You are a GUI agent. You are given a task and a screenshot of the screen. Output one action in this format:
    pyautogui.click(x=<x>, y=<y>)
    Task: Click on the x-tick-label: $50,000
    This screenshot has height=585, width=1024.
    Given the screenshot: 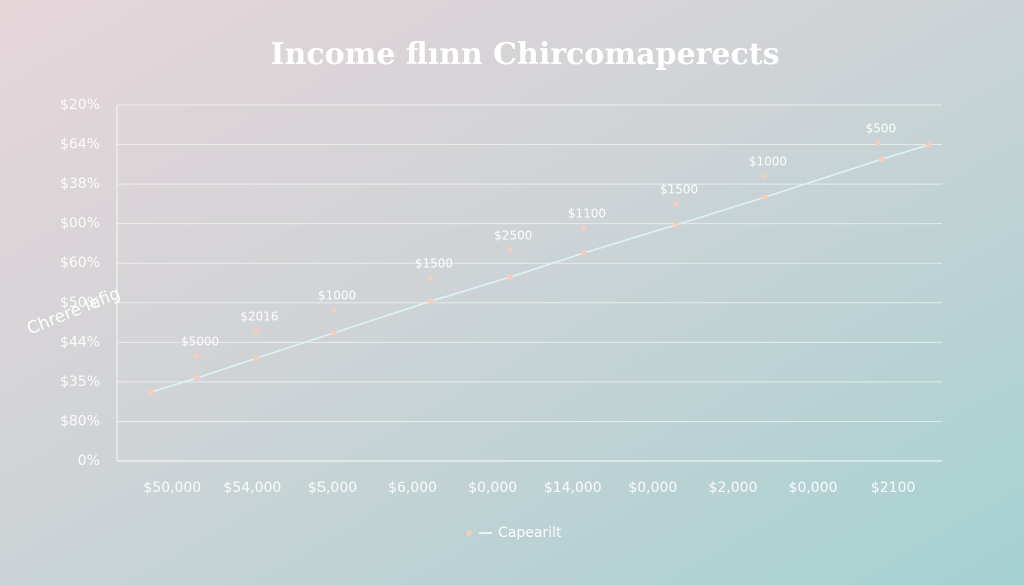 What is the action you would take?
    pyautogui.click(x=172, y=488)
    